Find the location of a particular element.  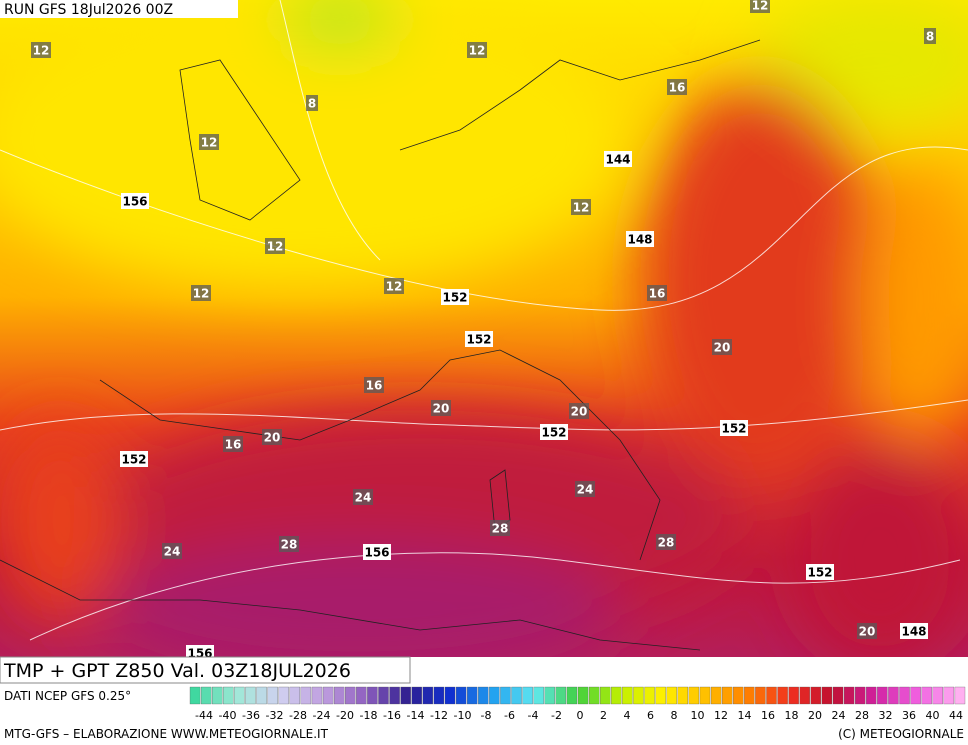

scale-label: -28 is located at coordinates (298, 715).